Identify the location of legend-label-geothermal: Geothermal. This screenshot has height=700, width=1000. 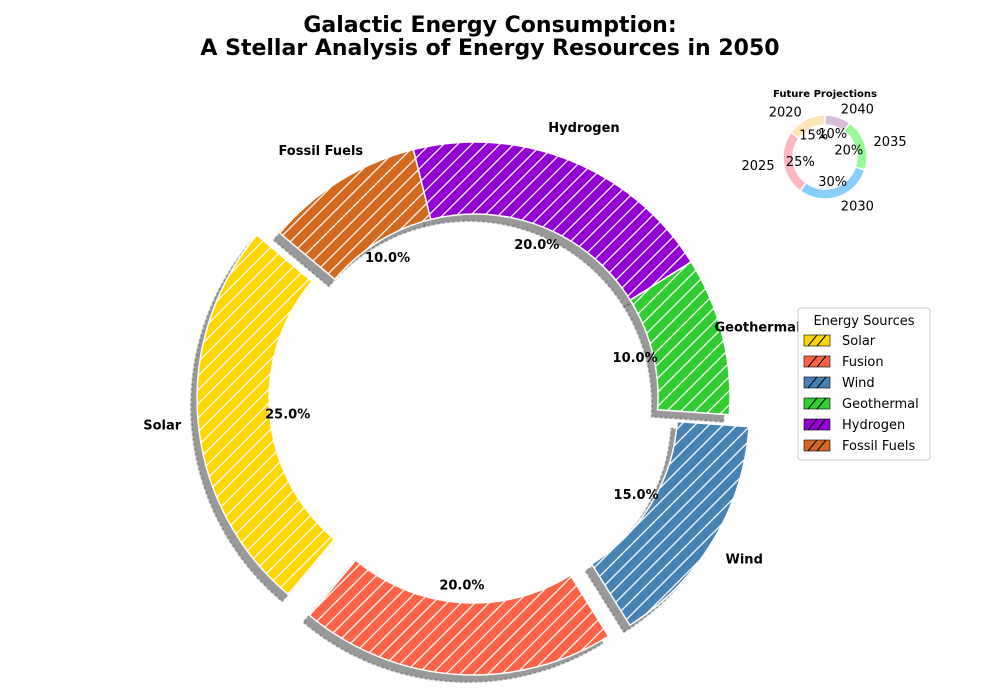
(880, 404).